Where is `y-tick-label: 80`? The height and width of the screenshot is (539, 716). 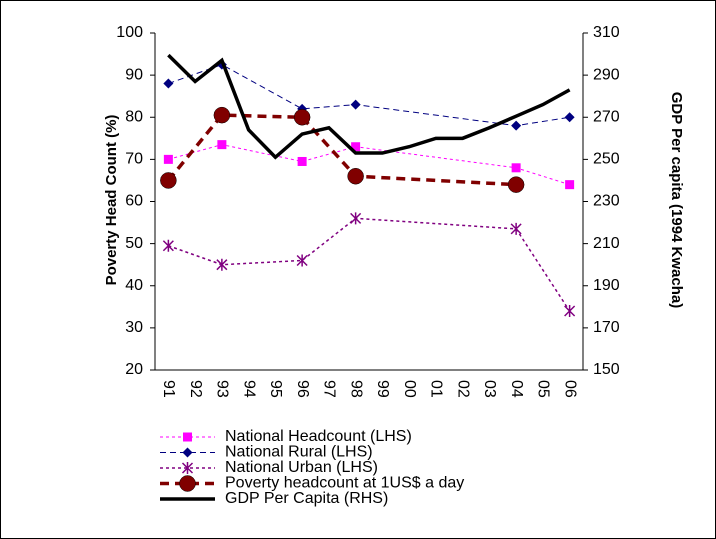 y-tick-label: 80 is located at coordinates (134, 116).